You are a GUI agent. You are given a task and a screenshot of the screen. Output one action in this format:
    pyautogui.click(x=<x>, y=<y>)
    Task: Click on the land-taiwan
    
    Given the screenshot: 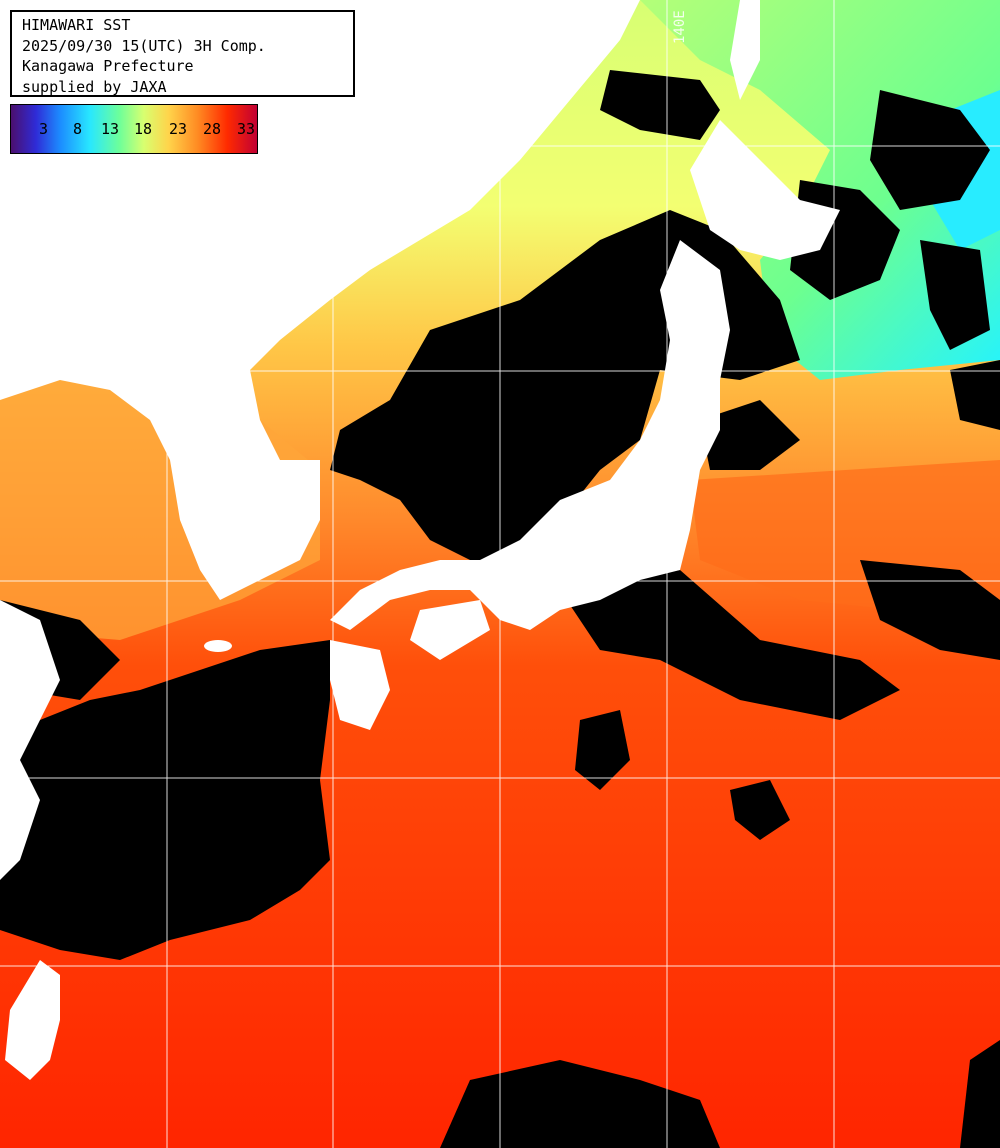 What is the action you would take?
    pyautogui.click(x=32, y=1020)
    